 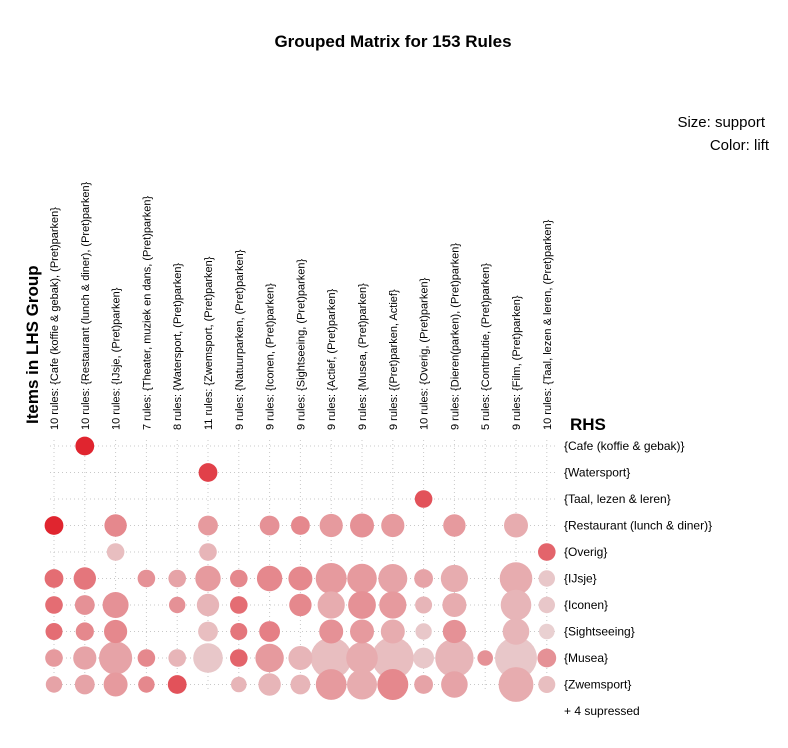 What do you see at coordinates (178, 346) in the screenshot?
I see `lhs-group-label: 8 rules: {Watersport, (Pret)parken}` at bounding box center [178, 346].